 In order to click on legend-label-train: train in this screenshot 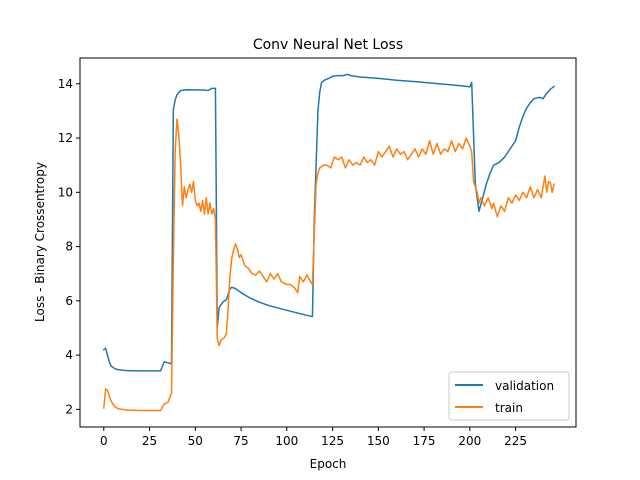, I will do `click(509, 408)`.